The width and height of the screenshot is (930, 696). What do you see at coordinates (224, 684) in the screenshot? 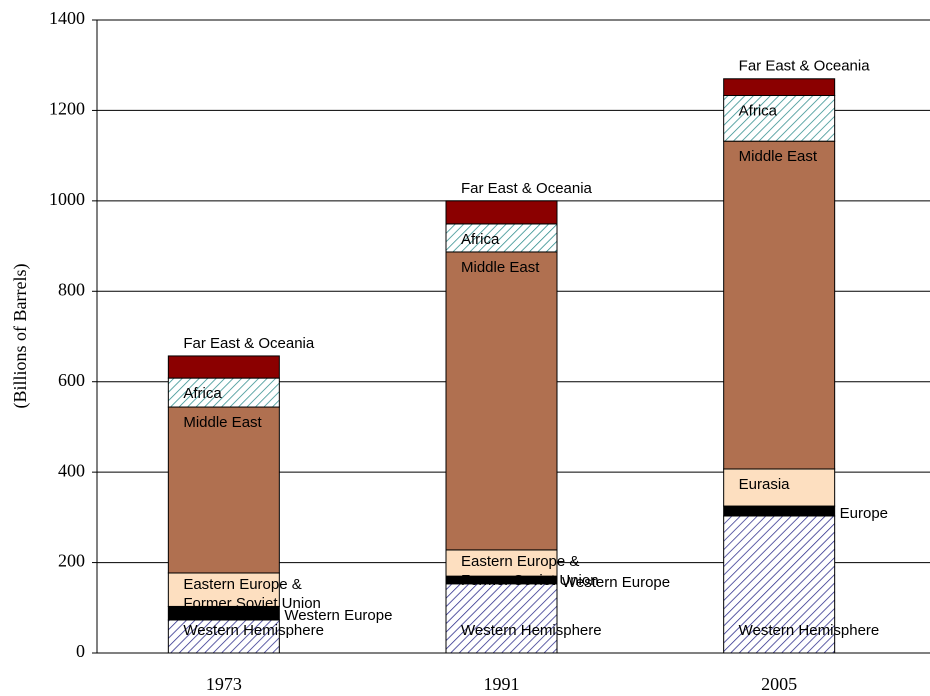
I see `x-tick-label: 1973` at bounding box center [224, 684].